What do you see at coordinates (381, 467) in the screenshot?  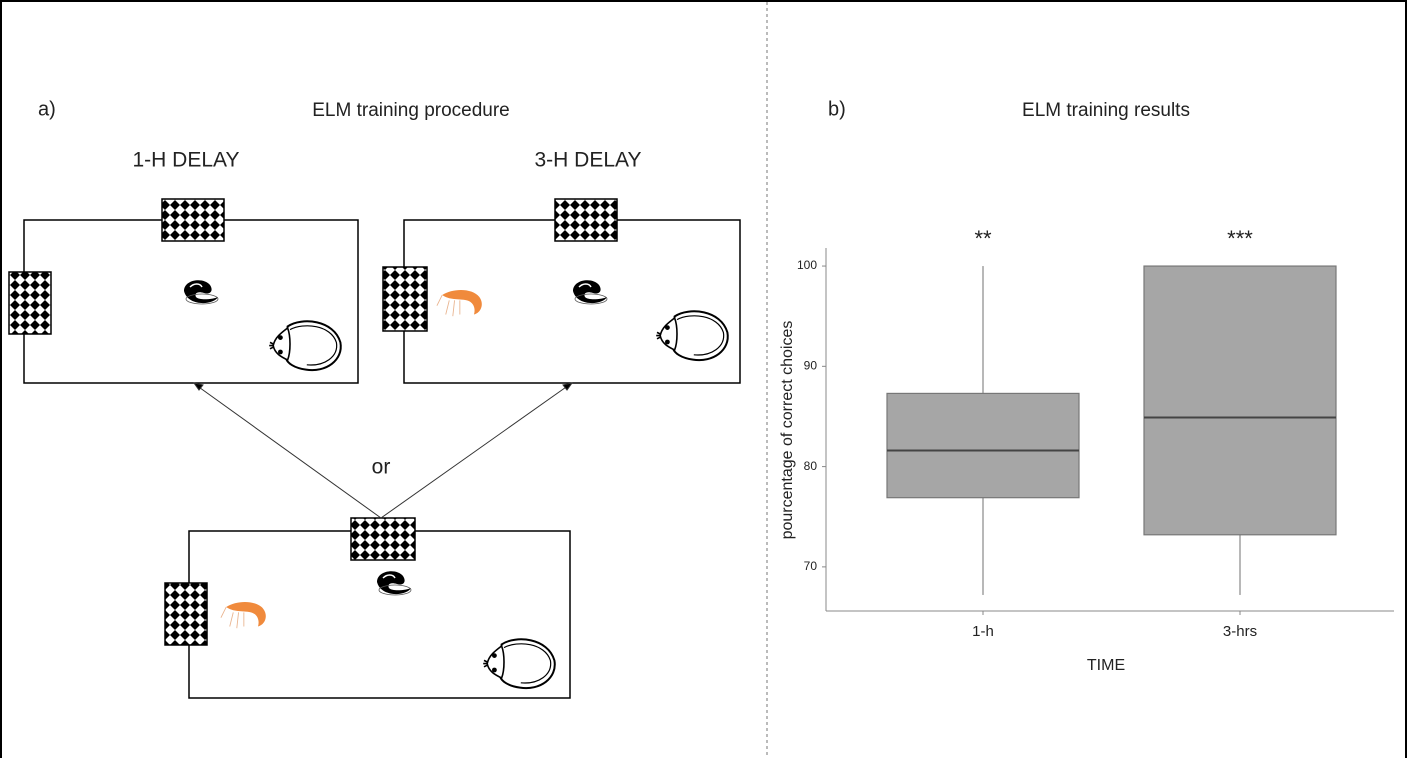 I see `connector-label: or` at bounding box center [381, 467].